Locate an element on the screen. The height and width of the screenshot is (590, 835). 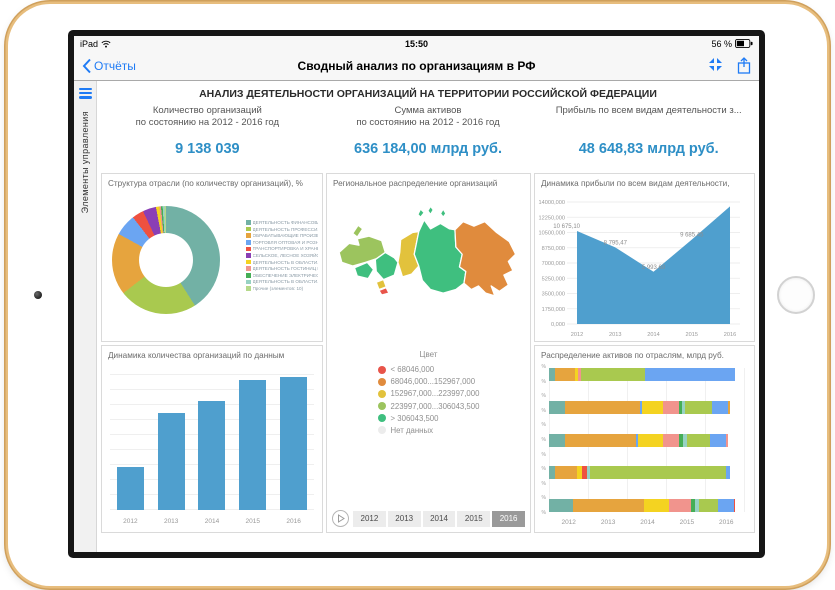
svg-text: 5250,000 is located at coordinates (553, 279).